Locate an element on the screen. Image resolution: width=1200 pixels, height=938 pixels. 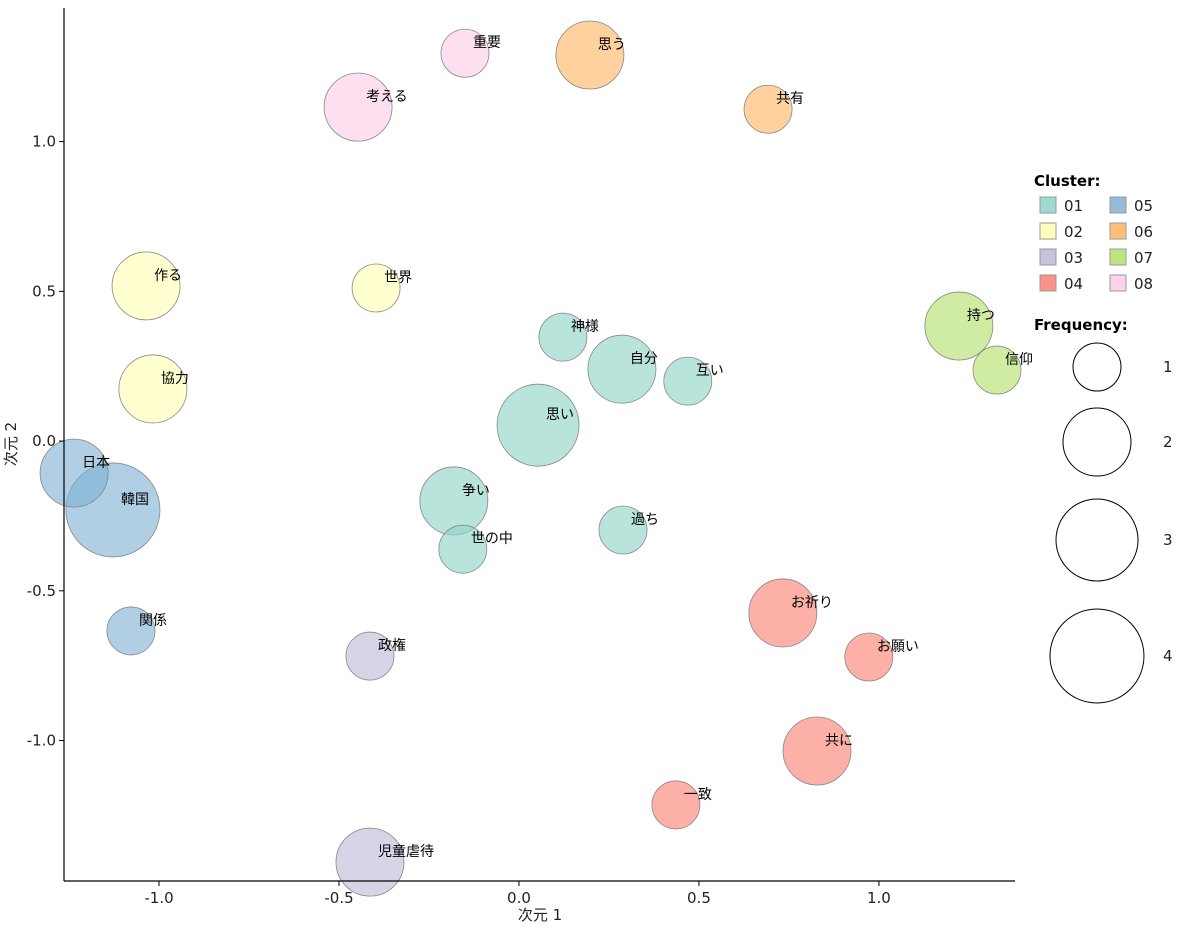
legend-label-01: 01 is located at coordinates (1073, 206).